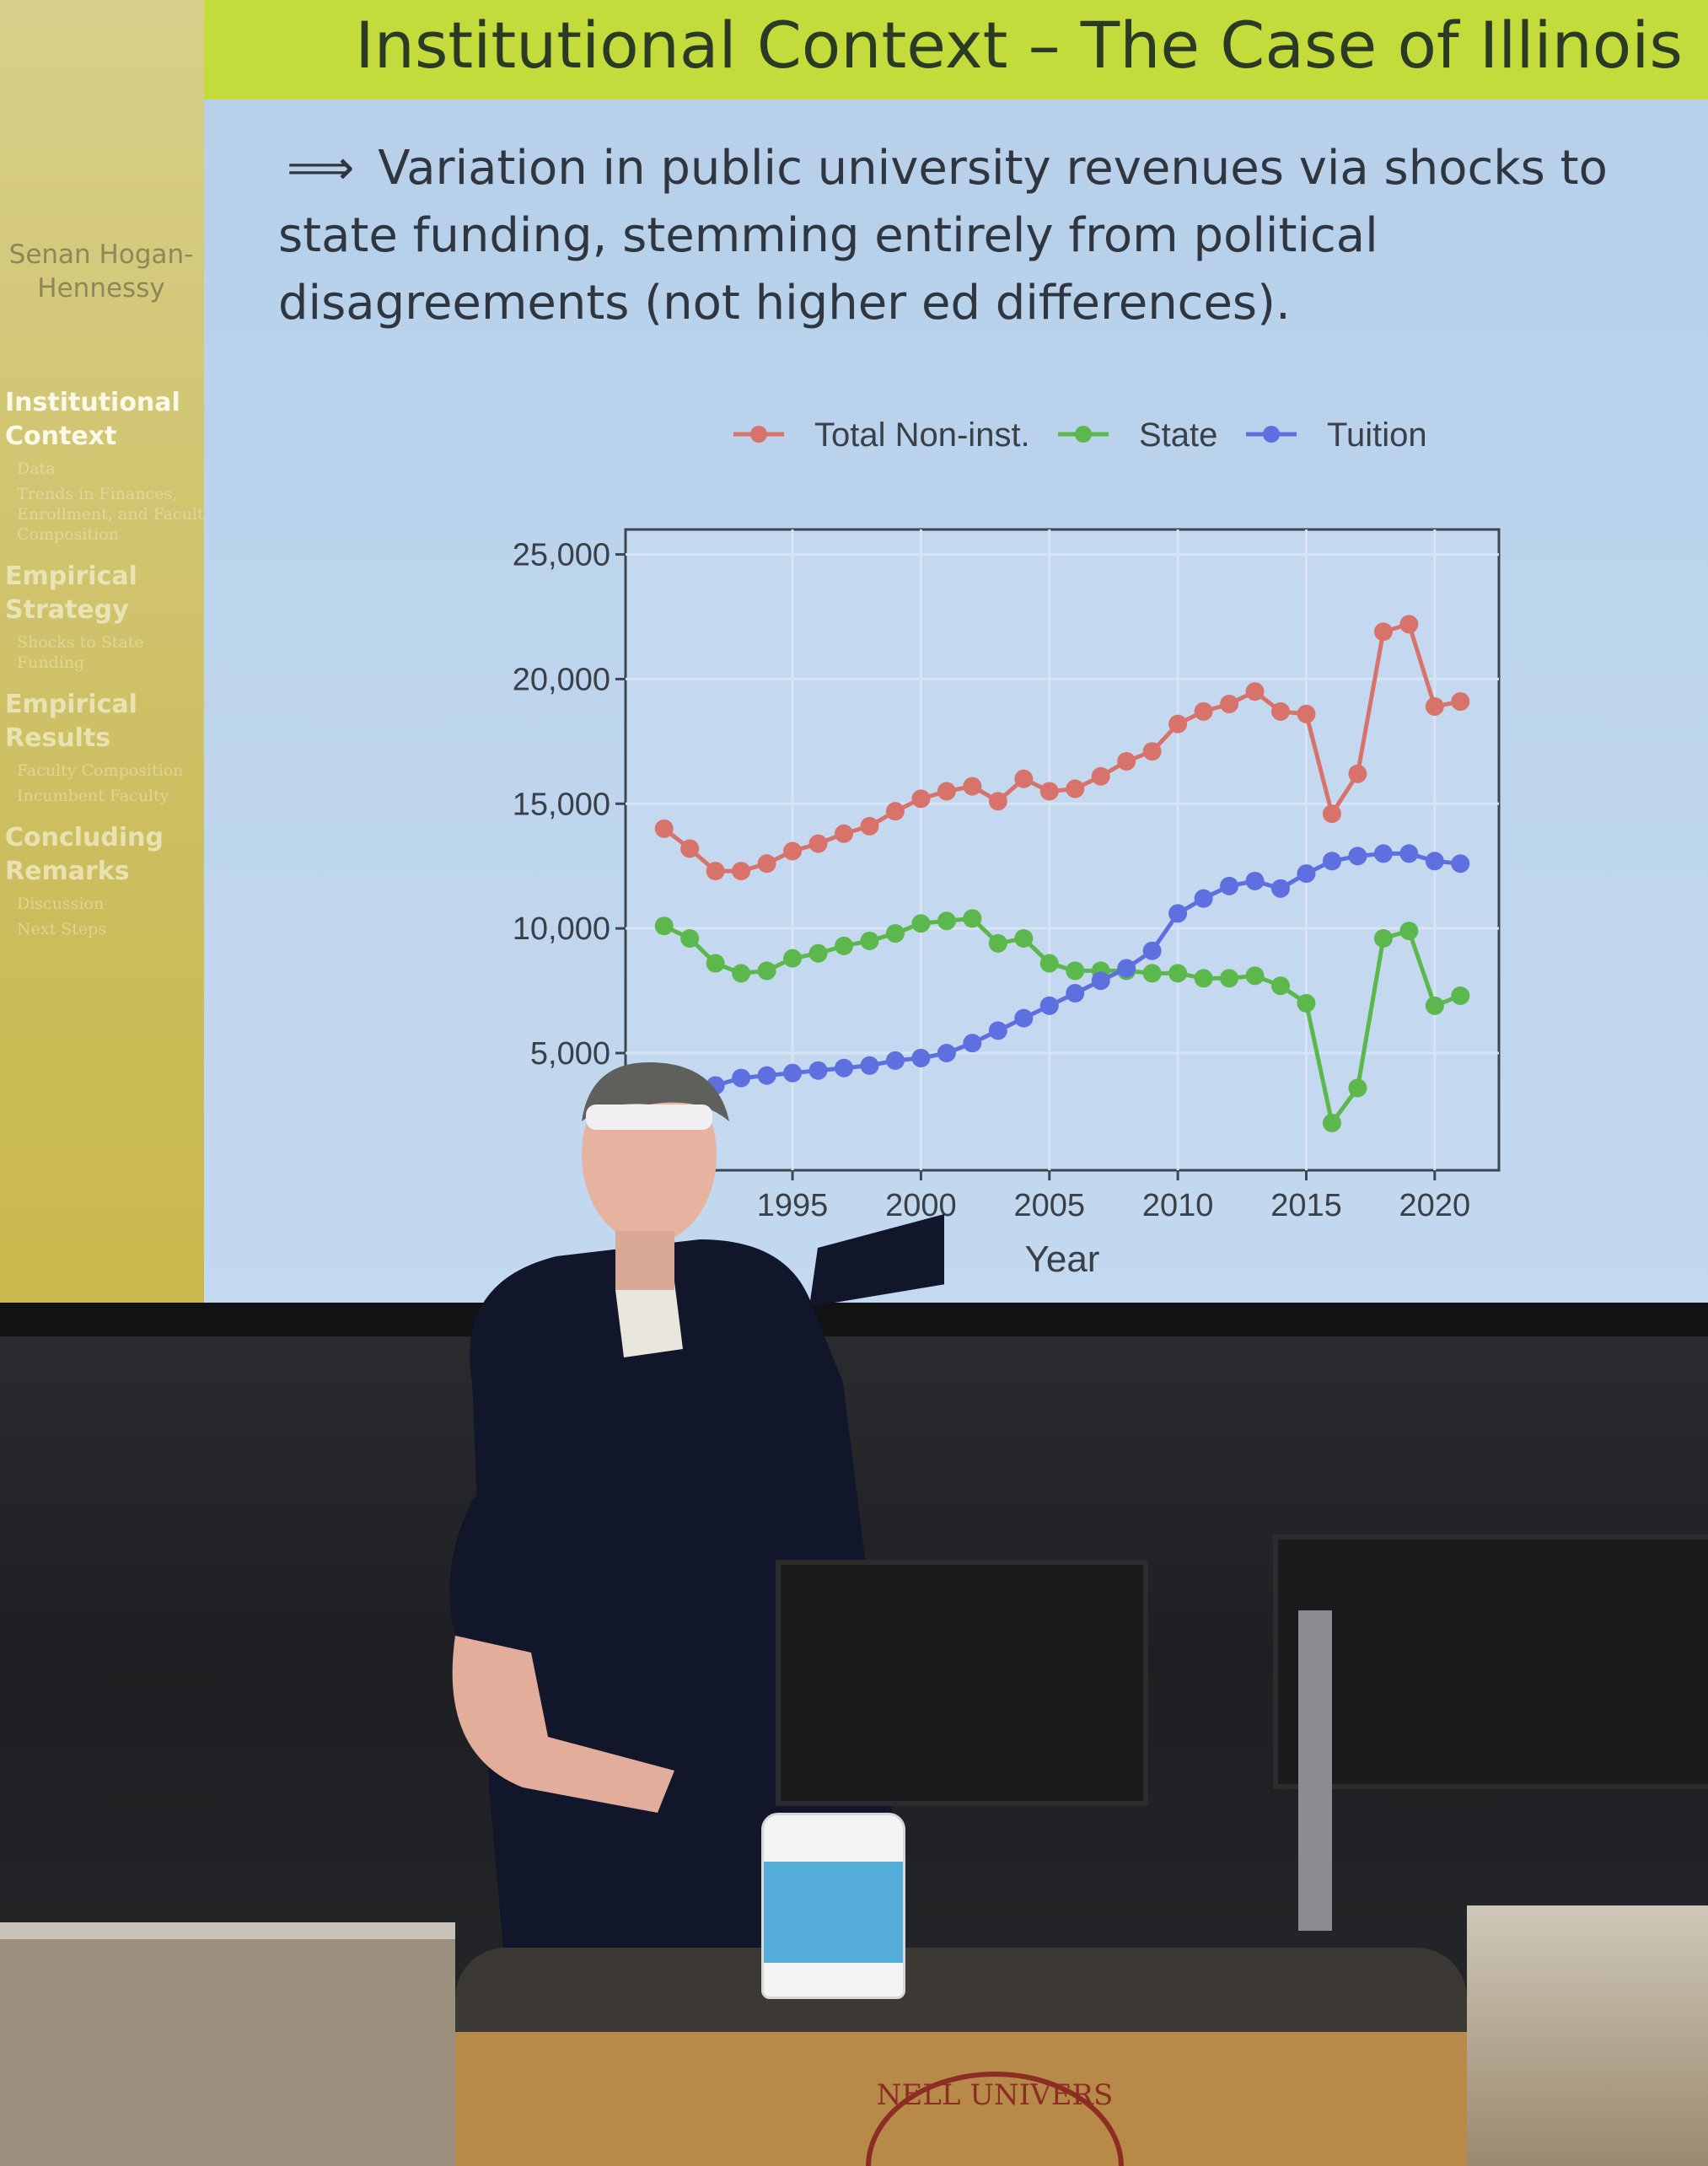 This screenshot has width=1708, height=2166. Describe the element at coordinates (766, 1075) in the screenshot. I see `point-s2-1994` at that location.